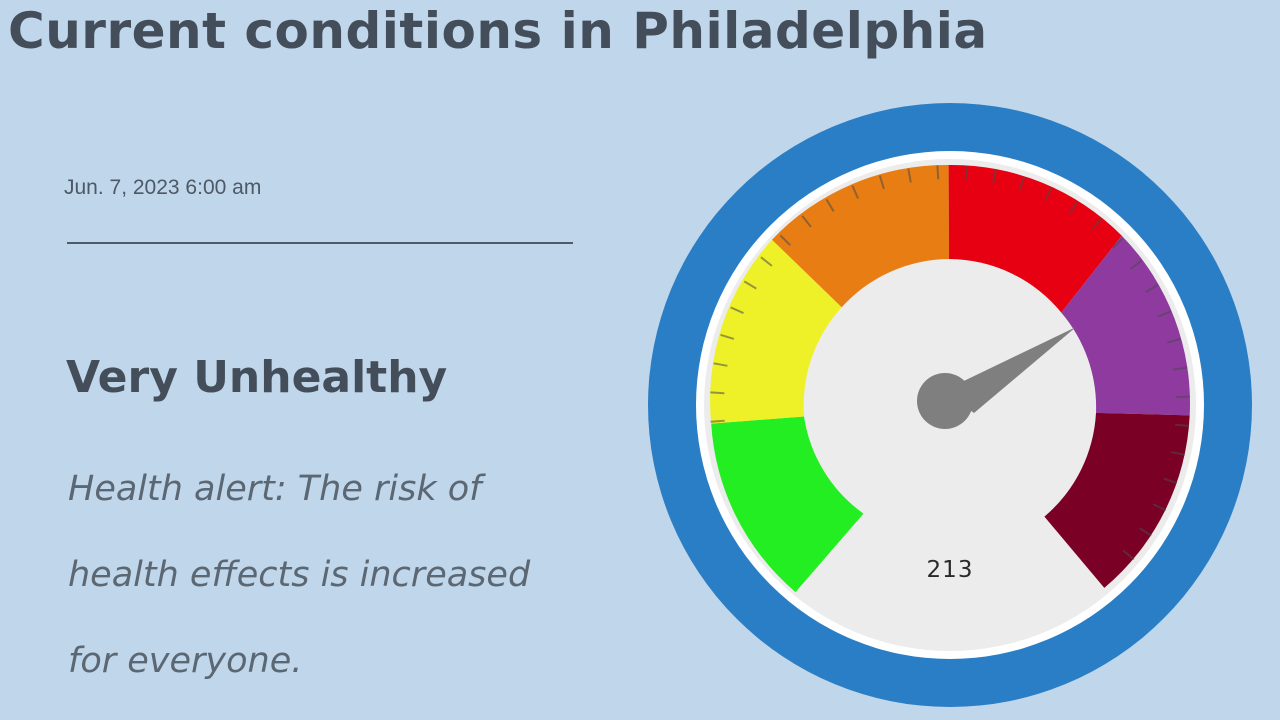 This screenshot has width=1280, height=720. I want to click on gauge-segment-hazardous, so click(1117, 500).